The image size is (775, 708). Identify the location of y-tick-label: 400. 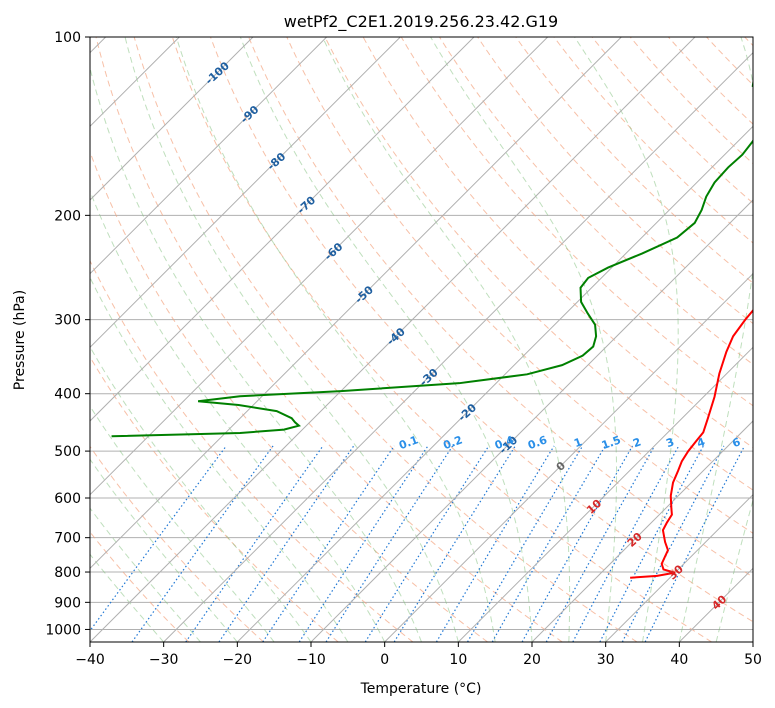
(67, 395).